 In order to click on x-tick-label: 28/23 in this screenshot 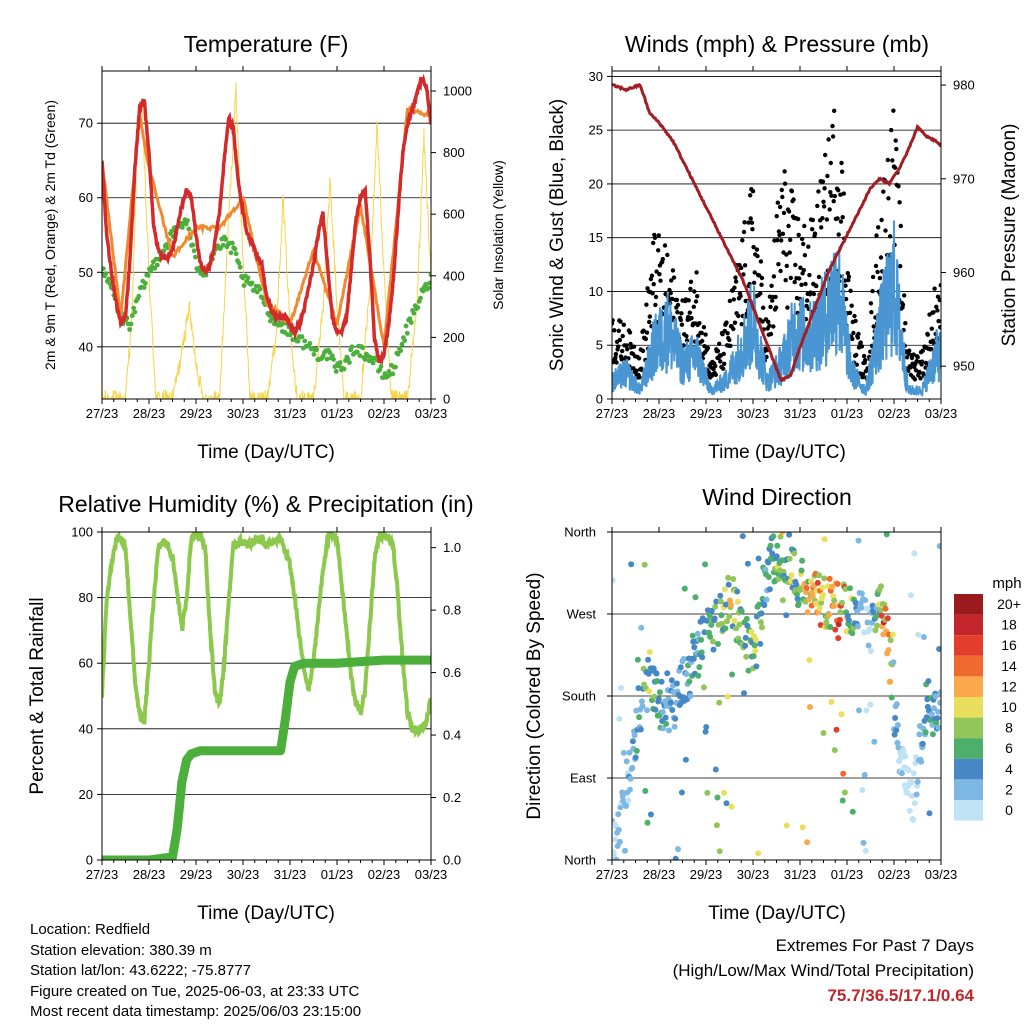, I will do `click(659, 413)`.